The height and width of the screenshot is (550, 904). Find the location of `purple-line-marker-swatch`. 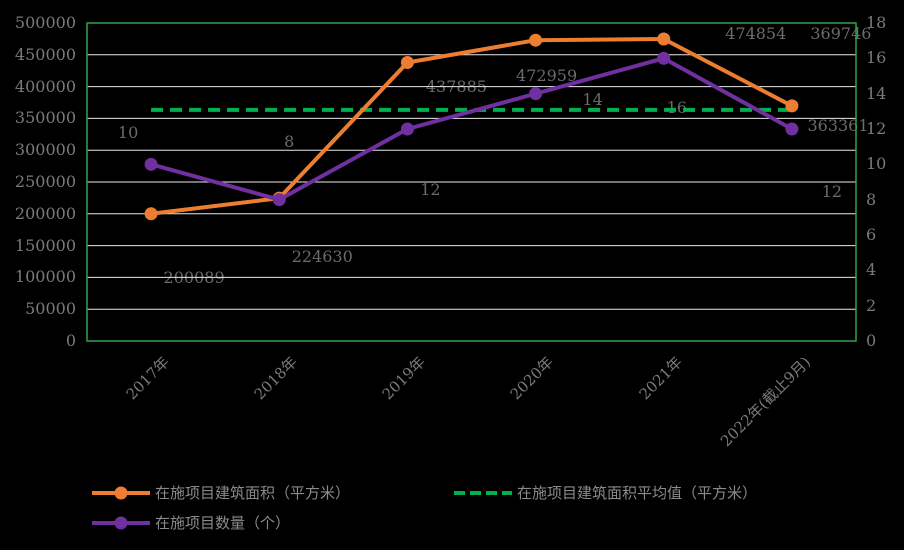

purple-line-marker-swatch is located at coordinates (121, 523).